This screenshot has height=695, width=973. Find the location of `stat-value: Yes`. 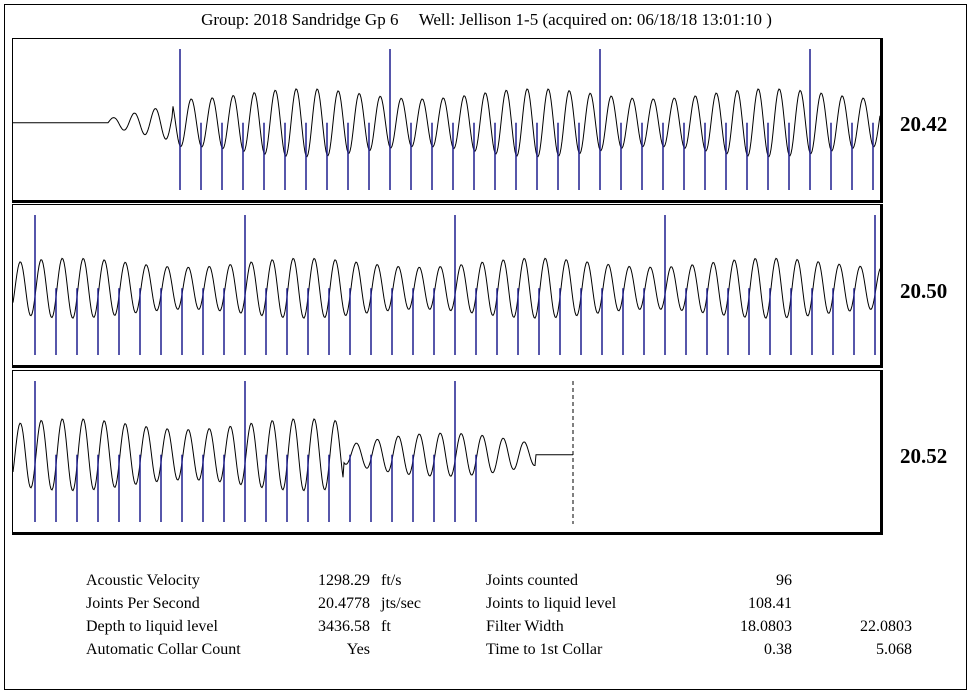

stat-value: Yes is located at coordinates (358, 649).